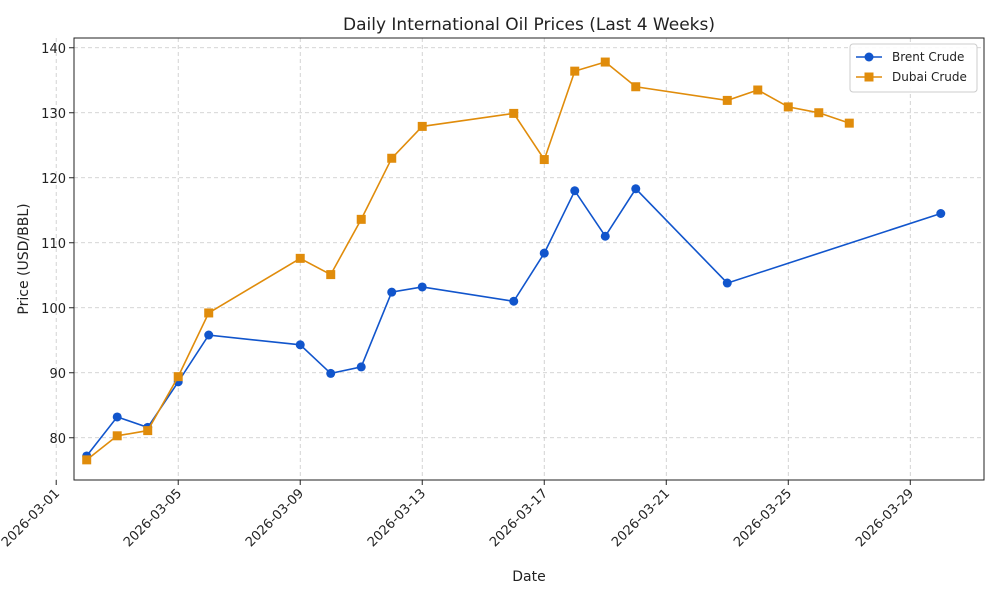 This screenshot has height=600, width=1000. What do you see at coordinates (153, 518) in the screenshot?
I see `x-tick-label: 2026-03-05` at bounding box center [153, 518].